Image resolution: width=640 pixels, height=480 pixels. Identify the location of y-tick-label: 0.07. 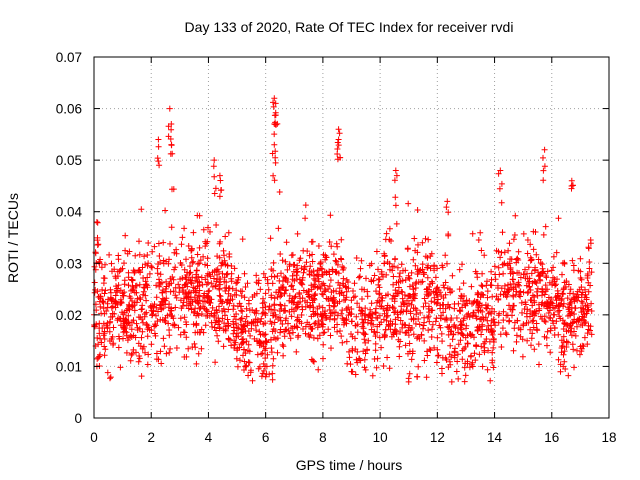
(69, 57).